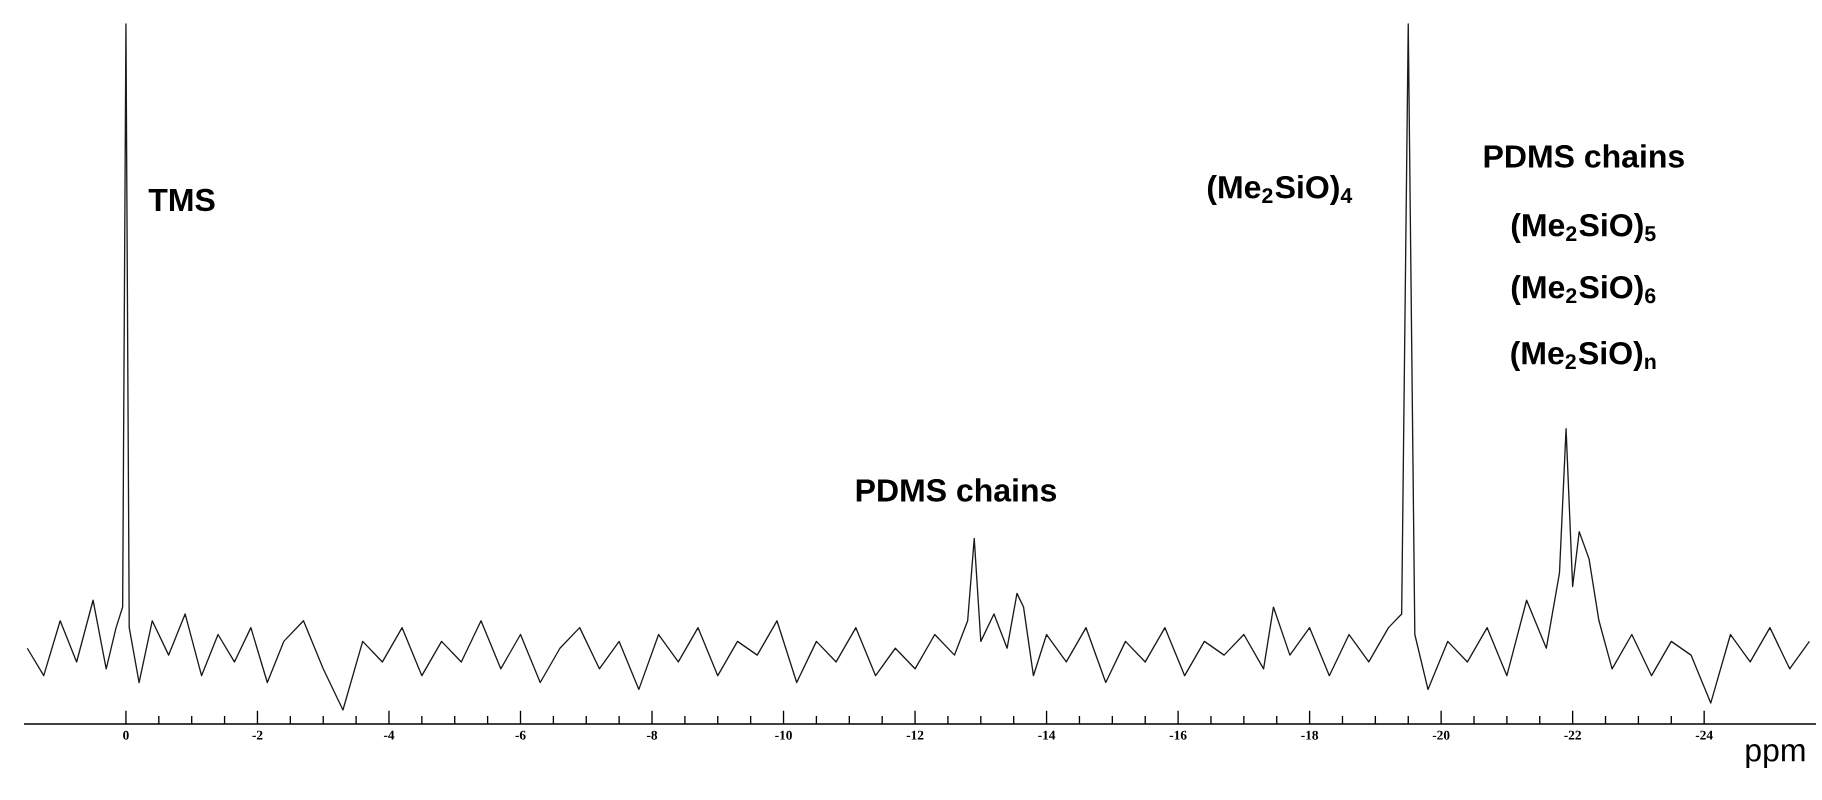 Image resolution: width=1822 pixels, height=800 pixels. Describe the element at coordinates (181, 200) in the screenshot. I see `annotation: TMS` at that location.